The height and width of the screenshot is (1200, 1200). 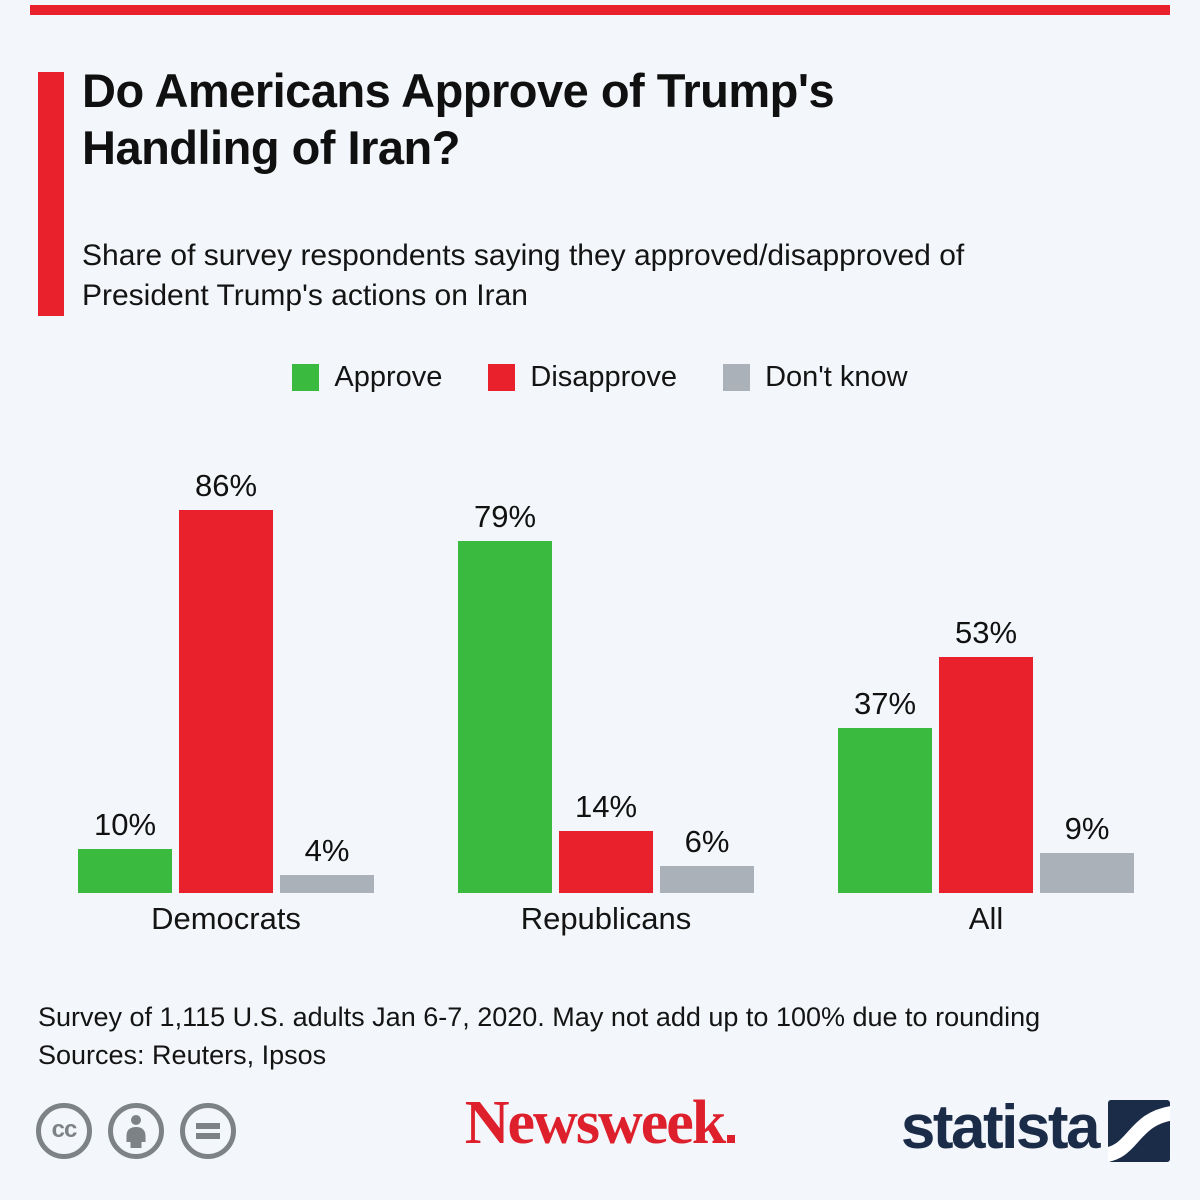 I want to click on bar-value-label: 6%, so click(x=707, y=842).